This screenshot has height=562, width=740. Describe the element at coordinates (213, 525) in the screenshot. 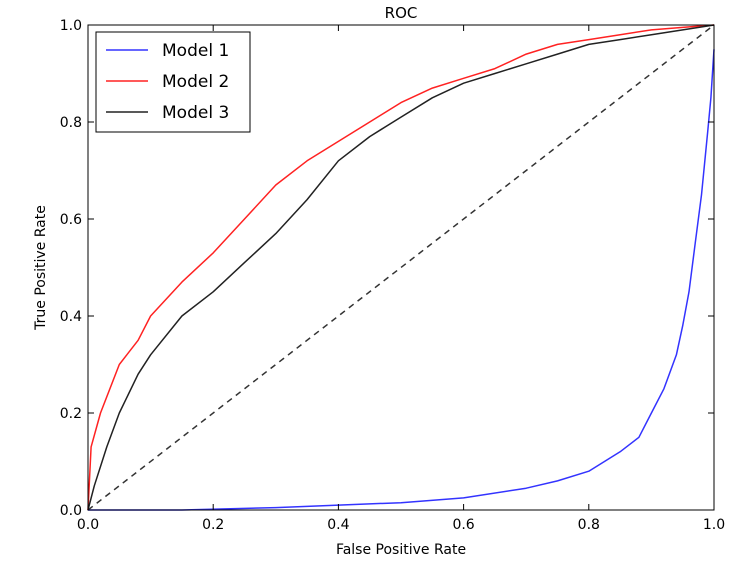

I see `x-tick-label: 0.2` at that location.